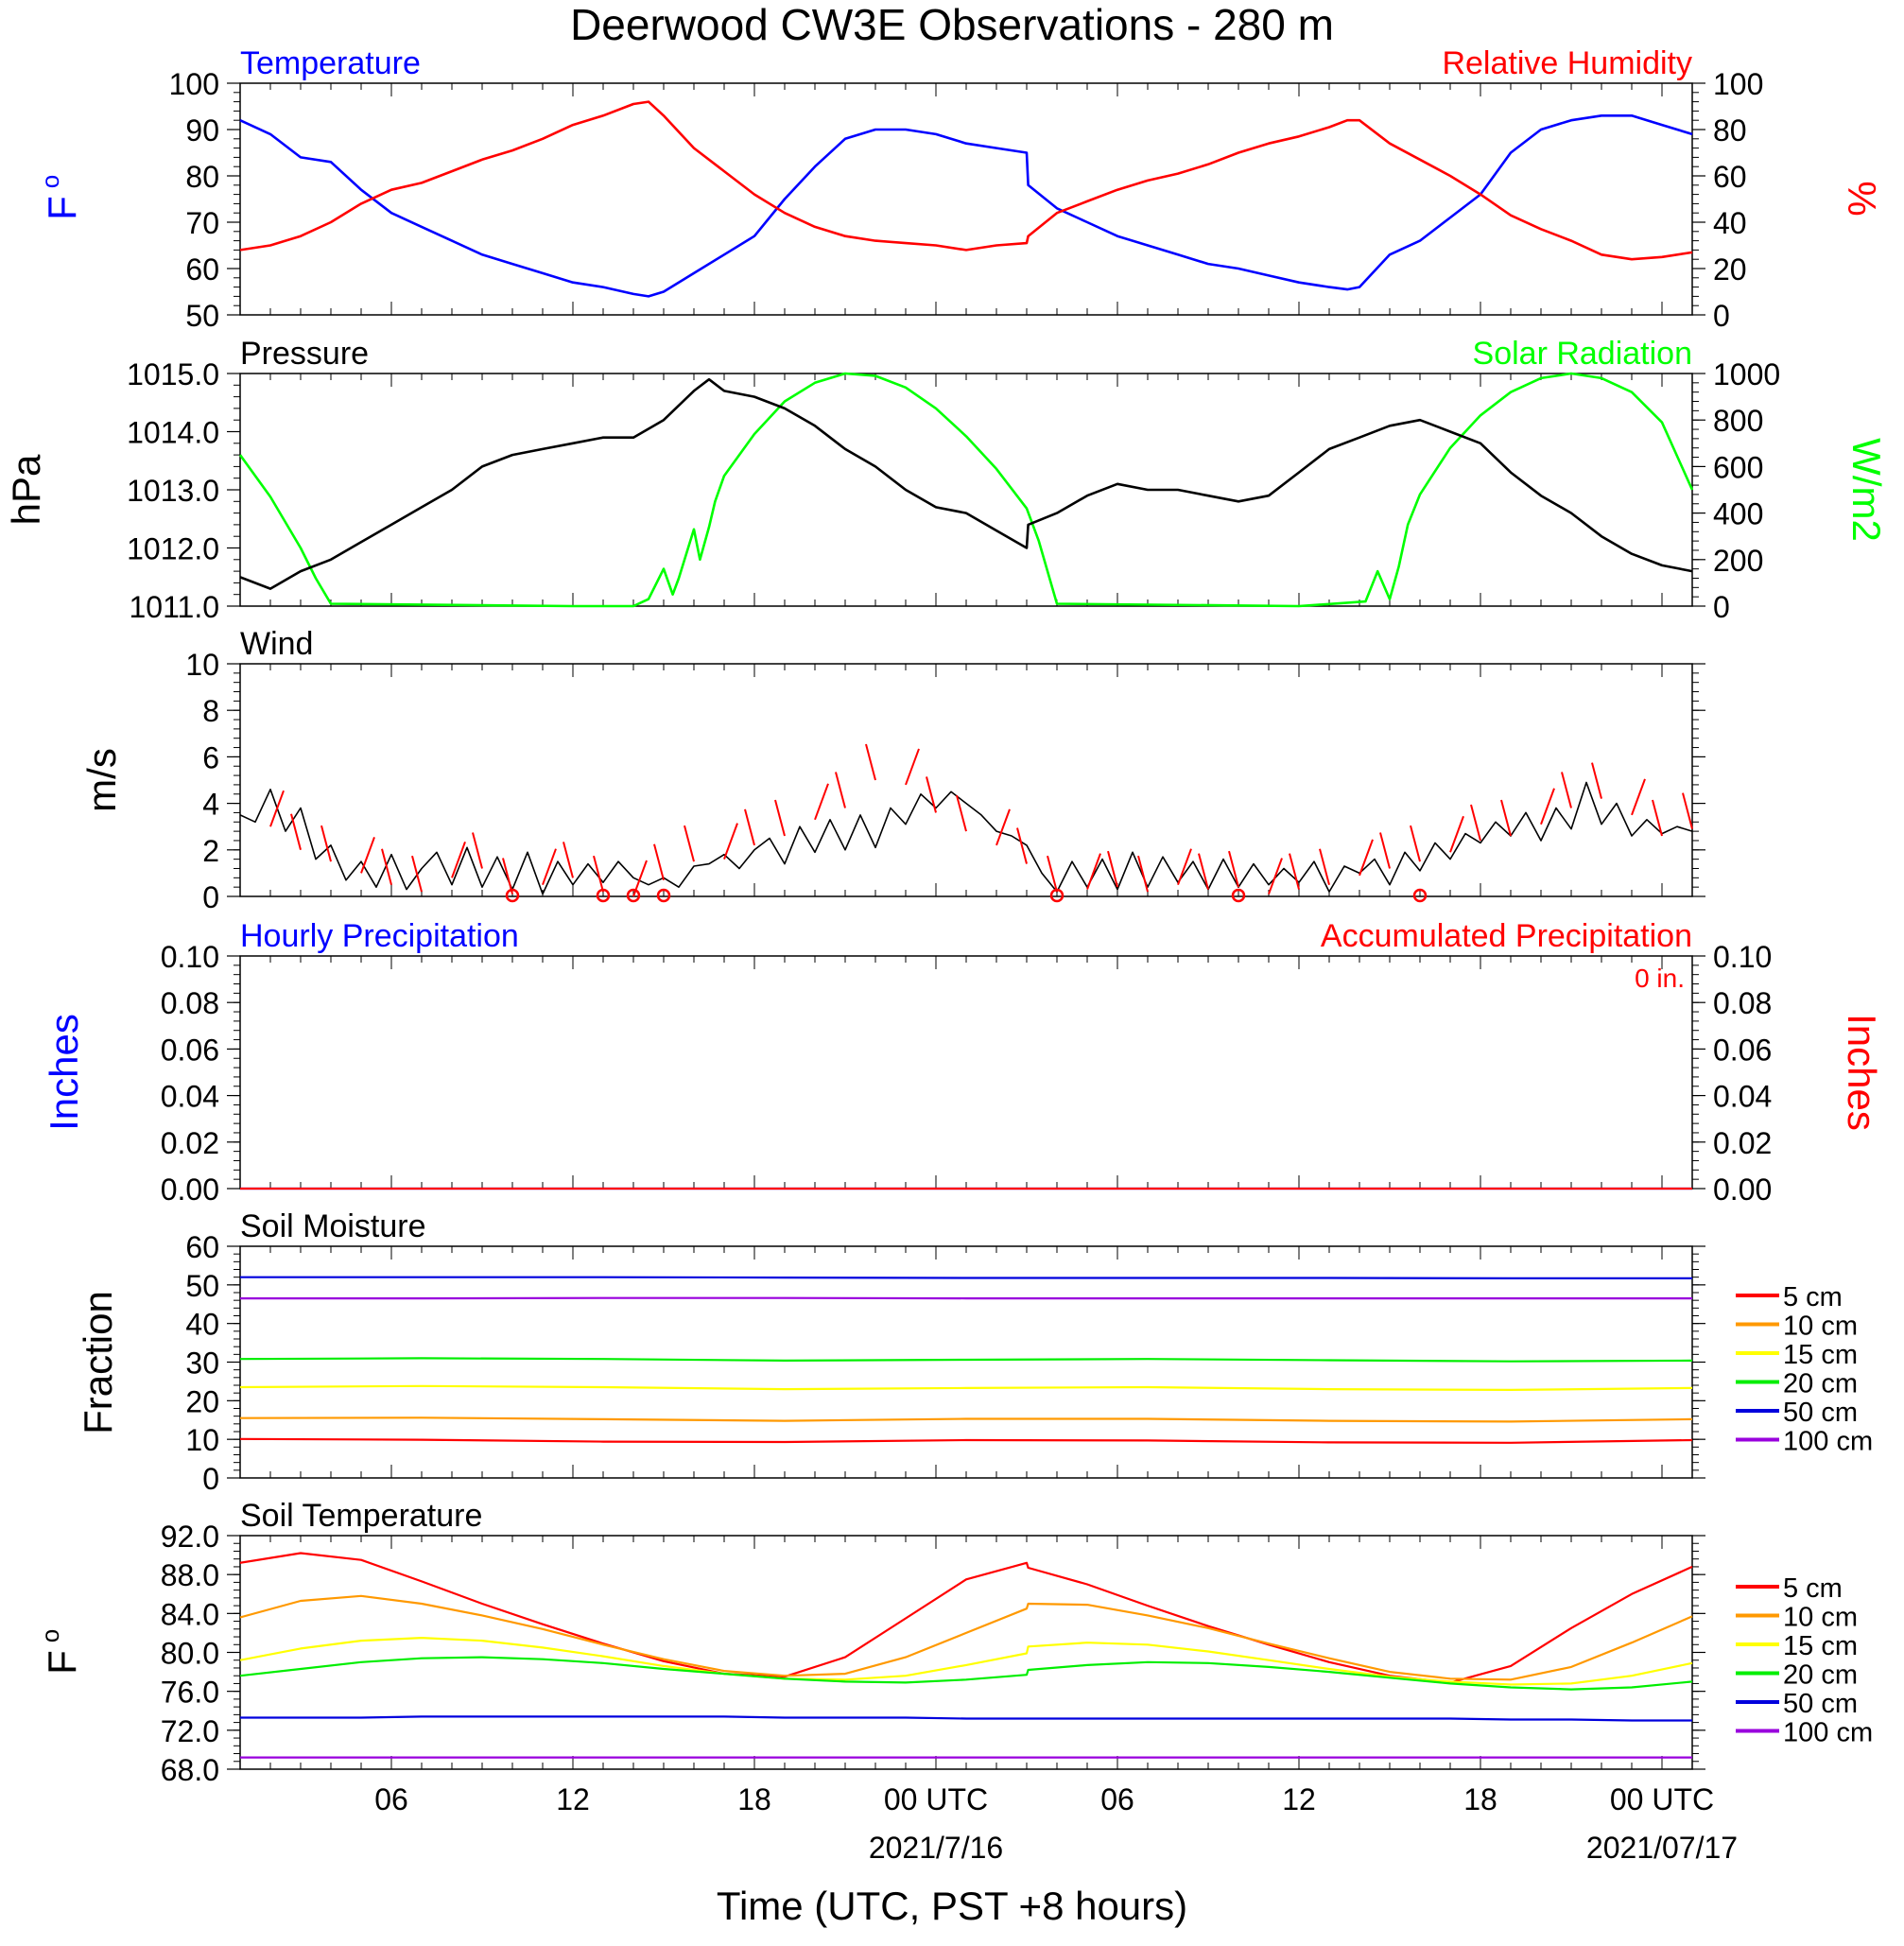  Describe the element at coordinates (1742, 1003) in the screenshot. I see `y-tick-label-right: 0.08` at that location.